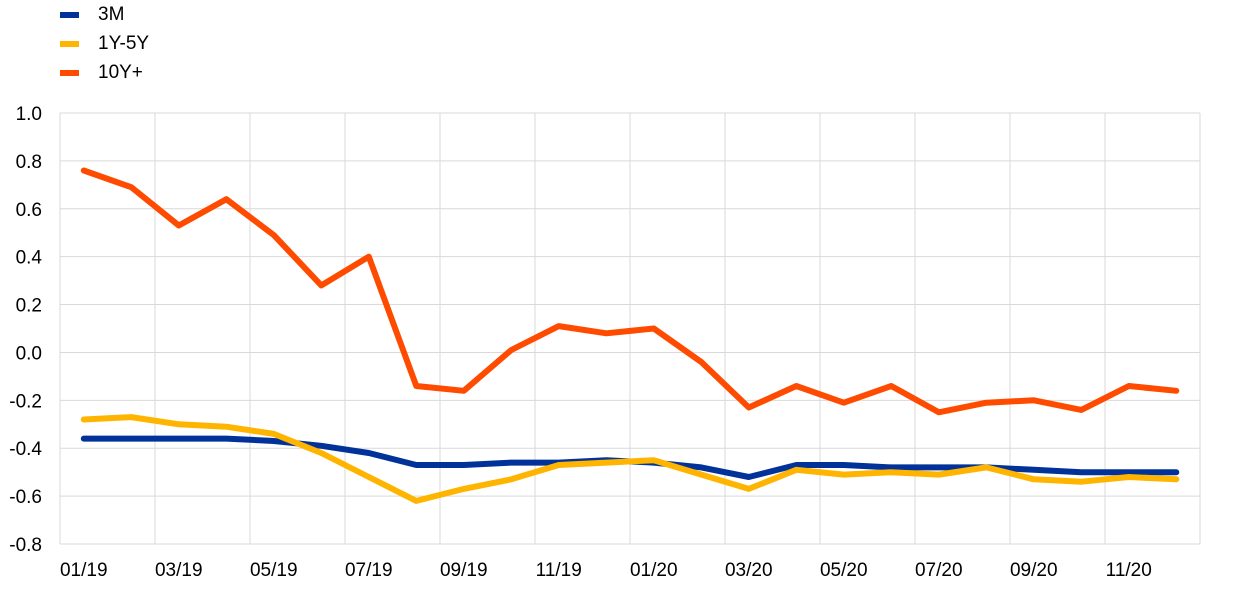  I want to click on y-tick-label: 0.0, so click(29, 353).